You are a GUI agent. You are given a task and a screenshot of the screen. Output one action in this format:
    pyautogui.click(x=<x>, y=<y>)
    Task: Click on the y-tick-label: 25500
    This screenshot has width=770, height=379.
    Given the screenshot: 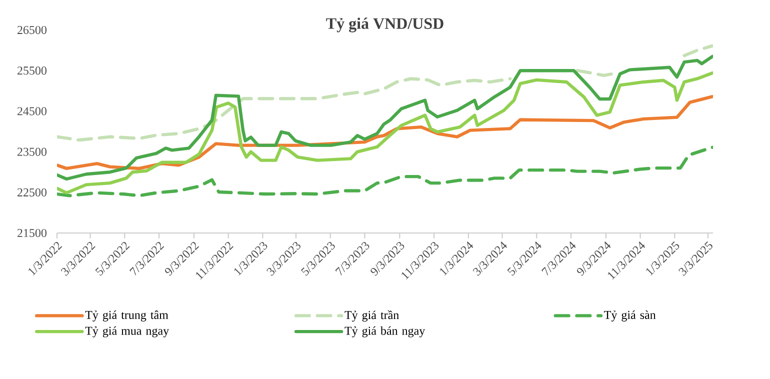 What is the action you would take?
    pyautogui.click(x=32, y=70)
    